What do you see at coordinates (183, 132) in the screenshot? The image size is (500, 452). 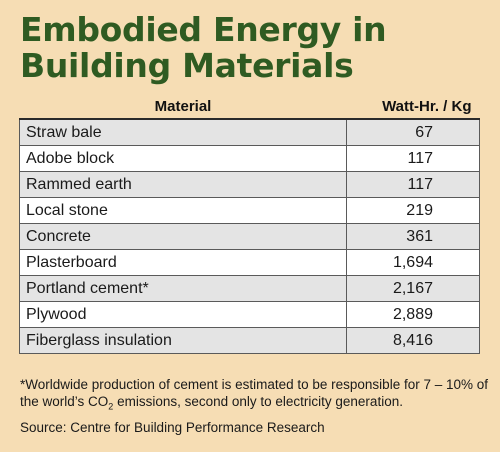 I see `material-cell: Straw bale` at bounding box center [183, 132].